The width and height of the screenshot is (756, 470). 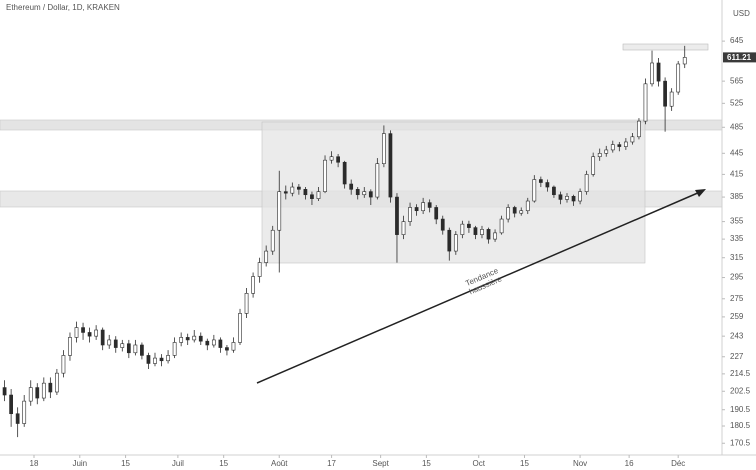 What do you see at coordinates (79, 463) in the screenshot?
I see `x-tick-label: Juin` at bounding box center [79, 463].